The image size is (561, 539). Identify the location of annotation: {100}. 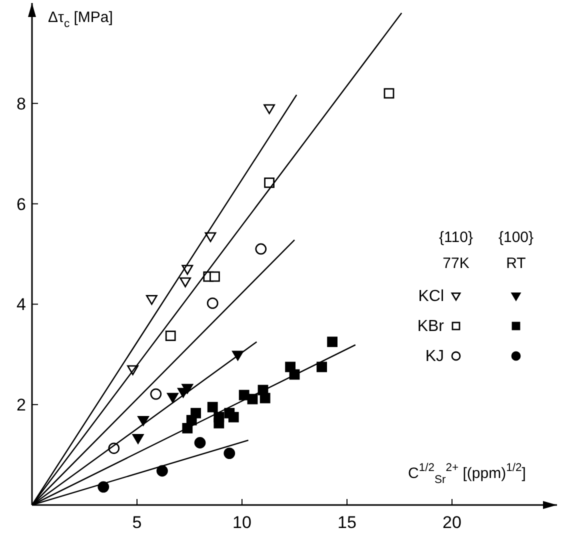
(516, 237).